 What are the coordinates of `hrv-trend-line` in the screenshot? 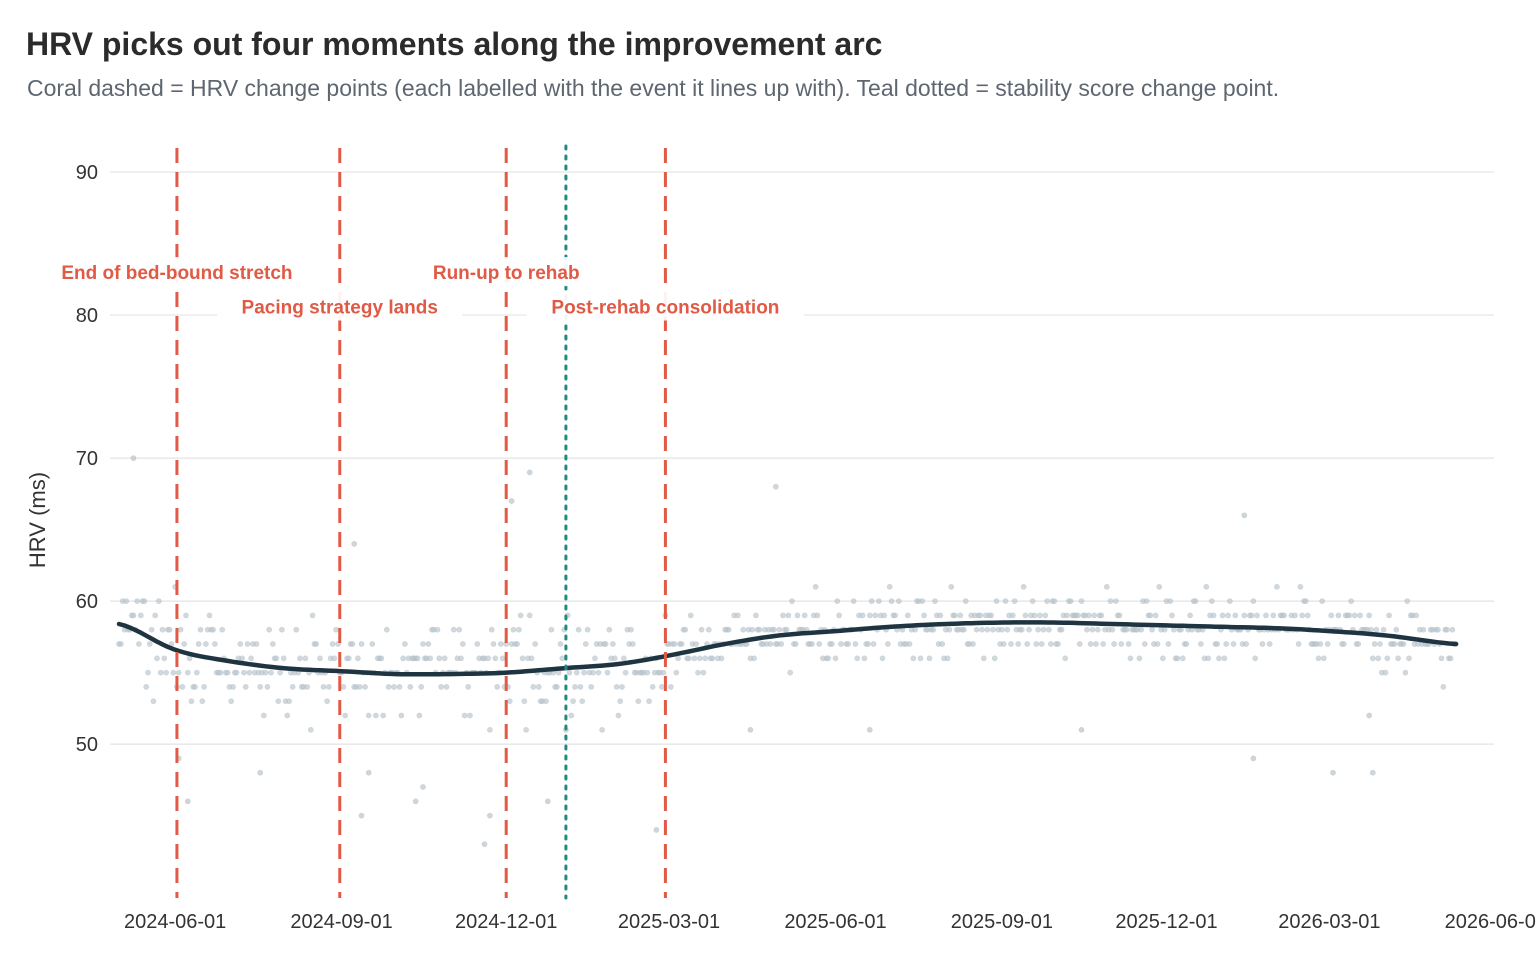 It's located at (787, 648).